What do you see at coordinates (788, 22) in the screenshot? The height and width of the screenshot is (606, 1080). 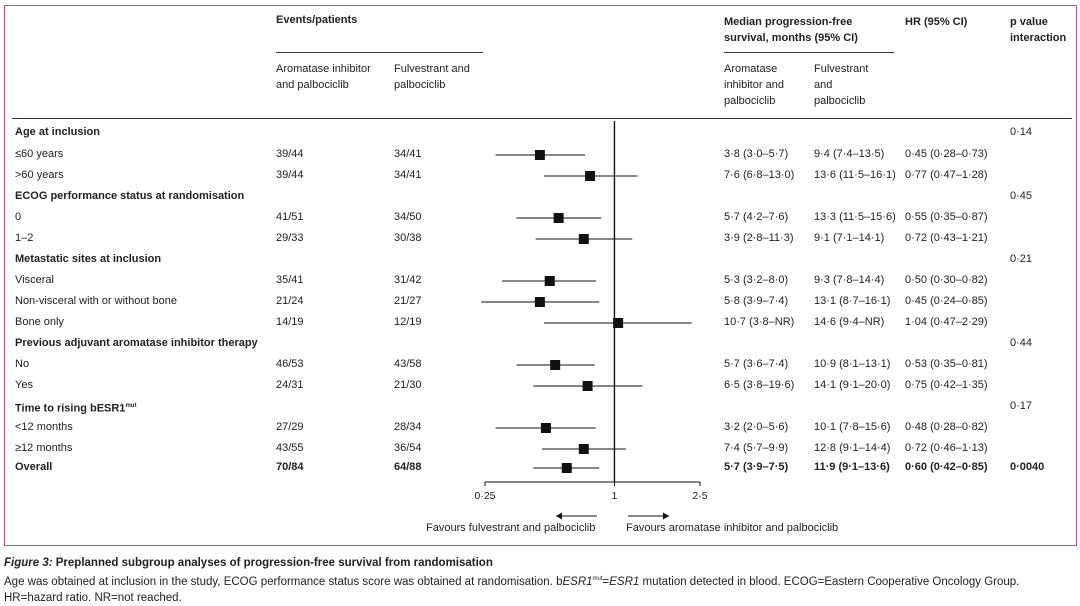 I see `median-pfs-header-1: Median progression-free` at bounding box center [788, 22].